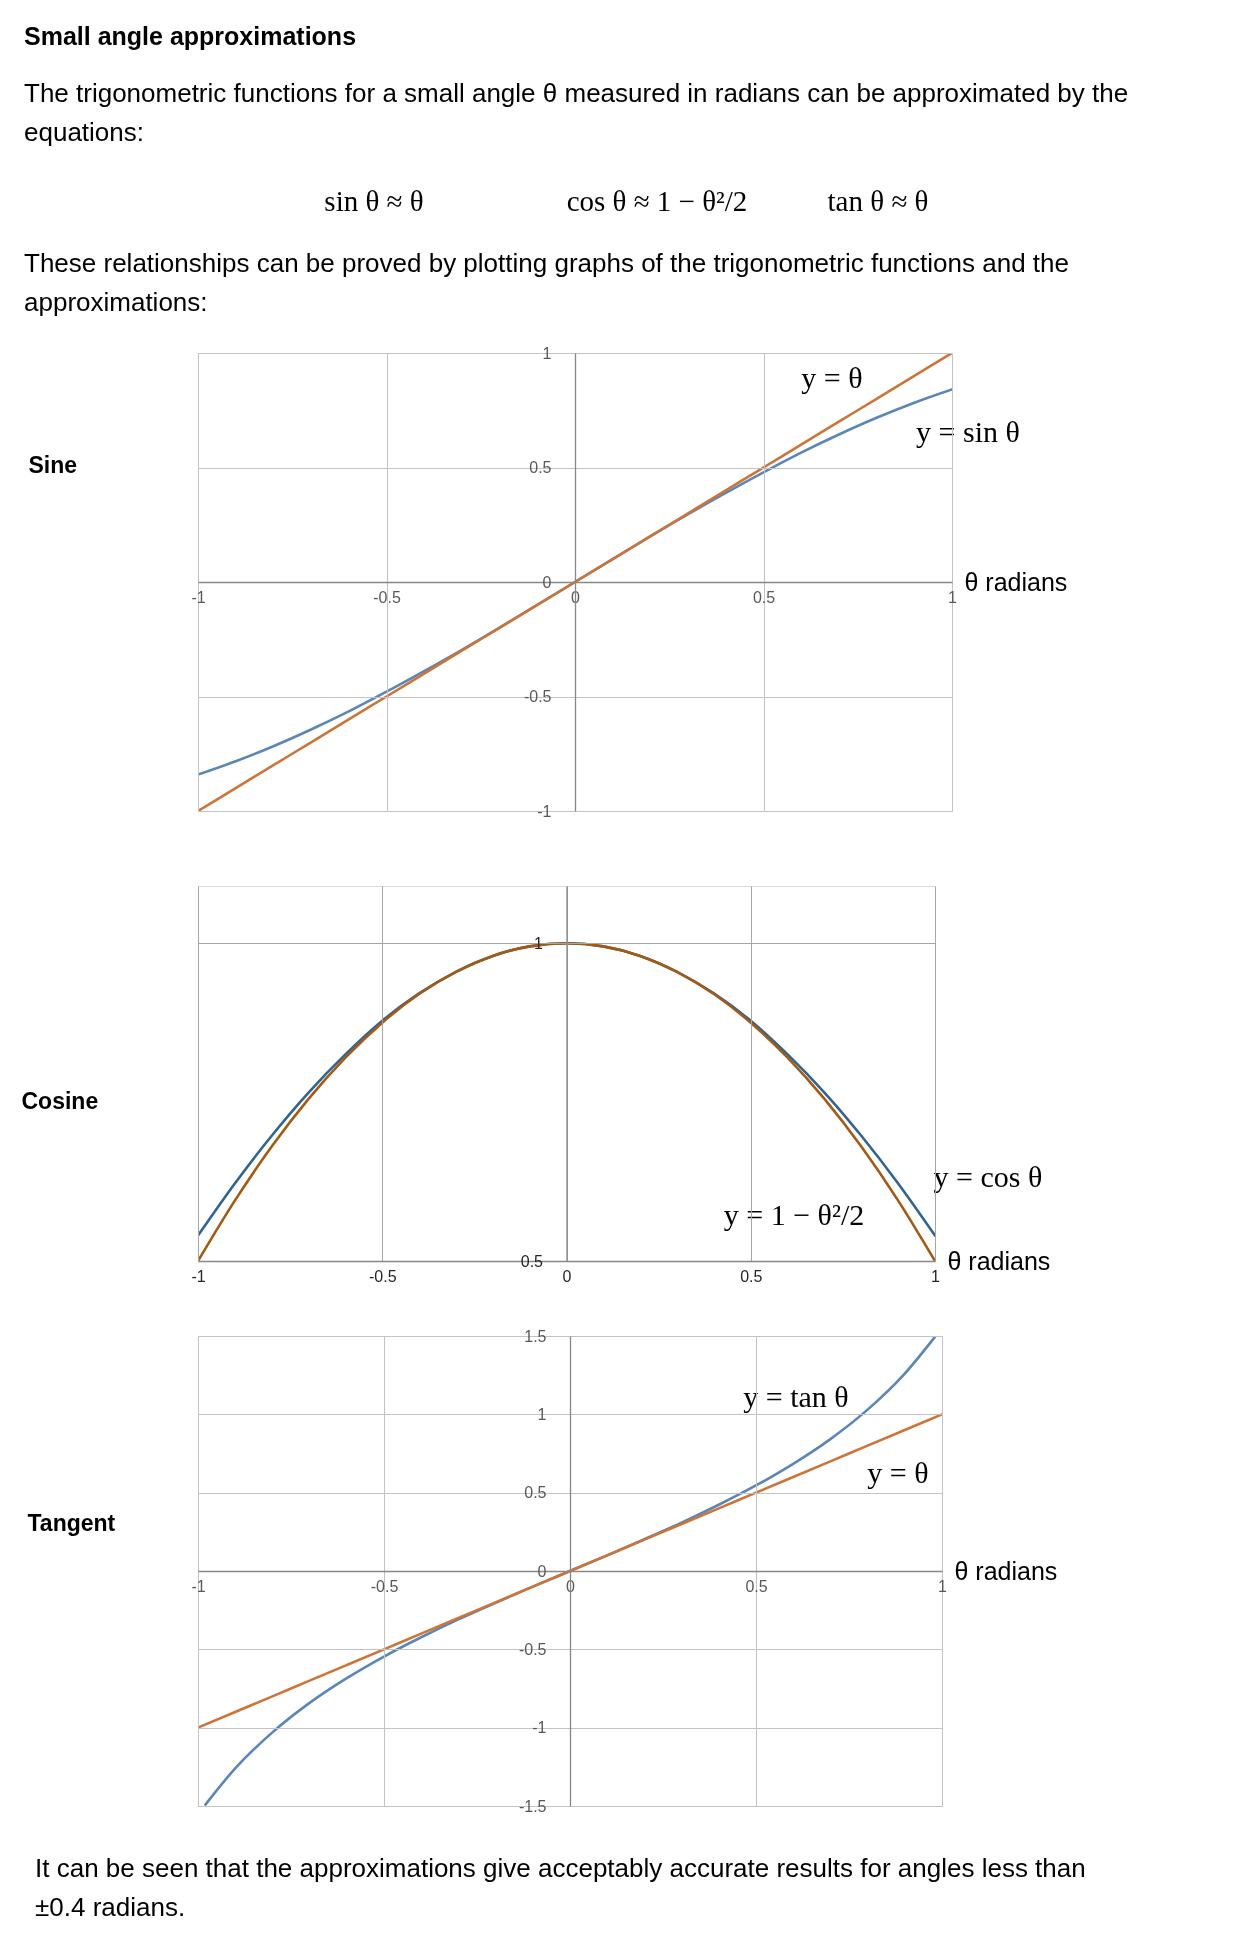 This screenshot has height=1941, width=1241. Describe the element at coordinates (190, 36) in the screenshot. I see `chart-title: Small angle approximations` at that location.